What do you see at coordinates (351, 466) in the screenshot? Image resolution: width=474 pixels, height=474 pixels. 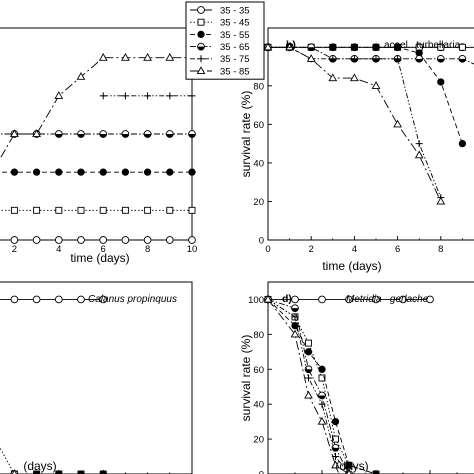 I see `x-axis-title-d: (days)` at bounding box center [351, 466].